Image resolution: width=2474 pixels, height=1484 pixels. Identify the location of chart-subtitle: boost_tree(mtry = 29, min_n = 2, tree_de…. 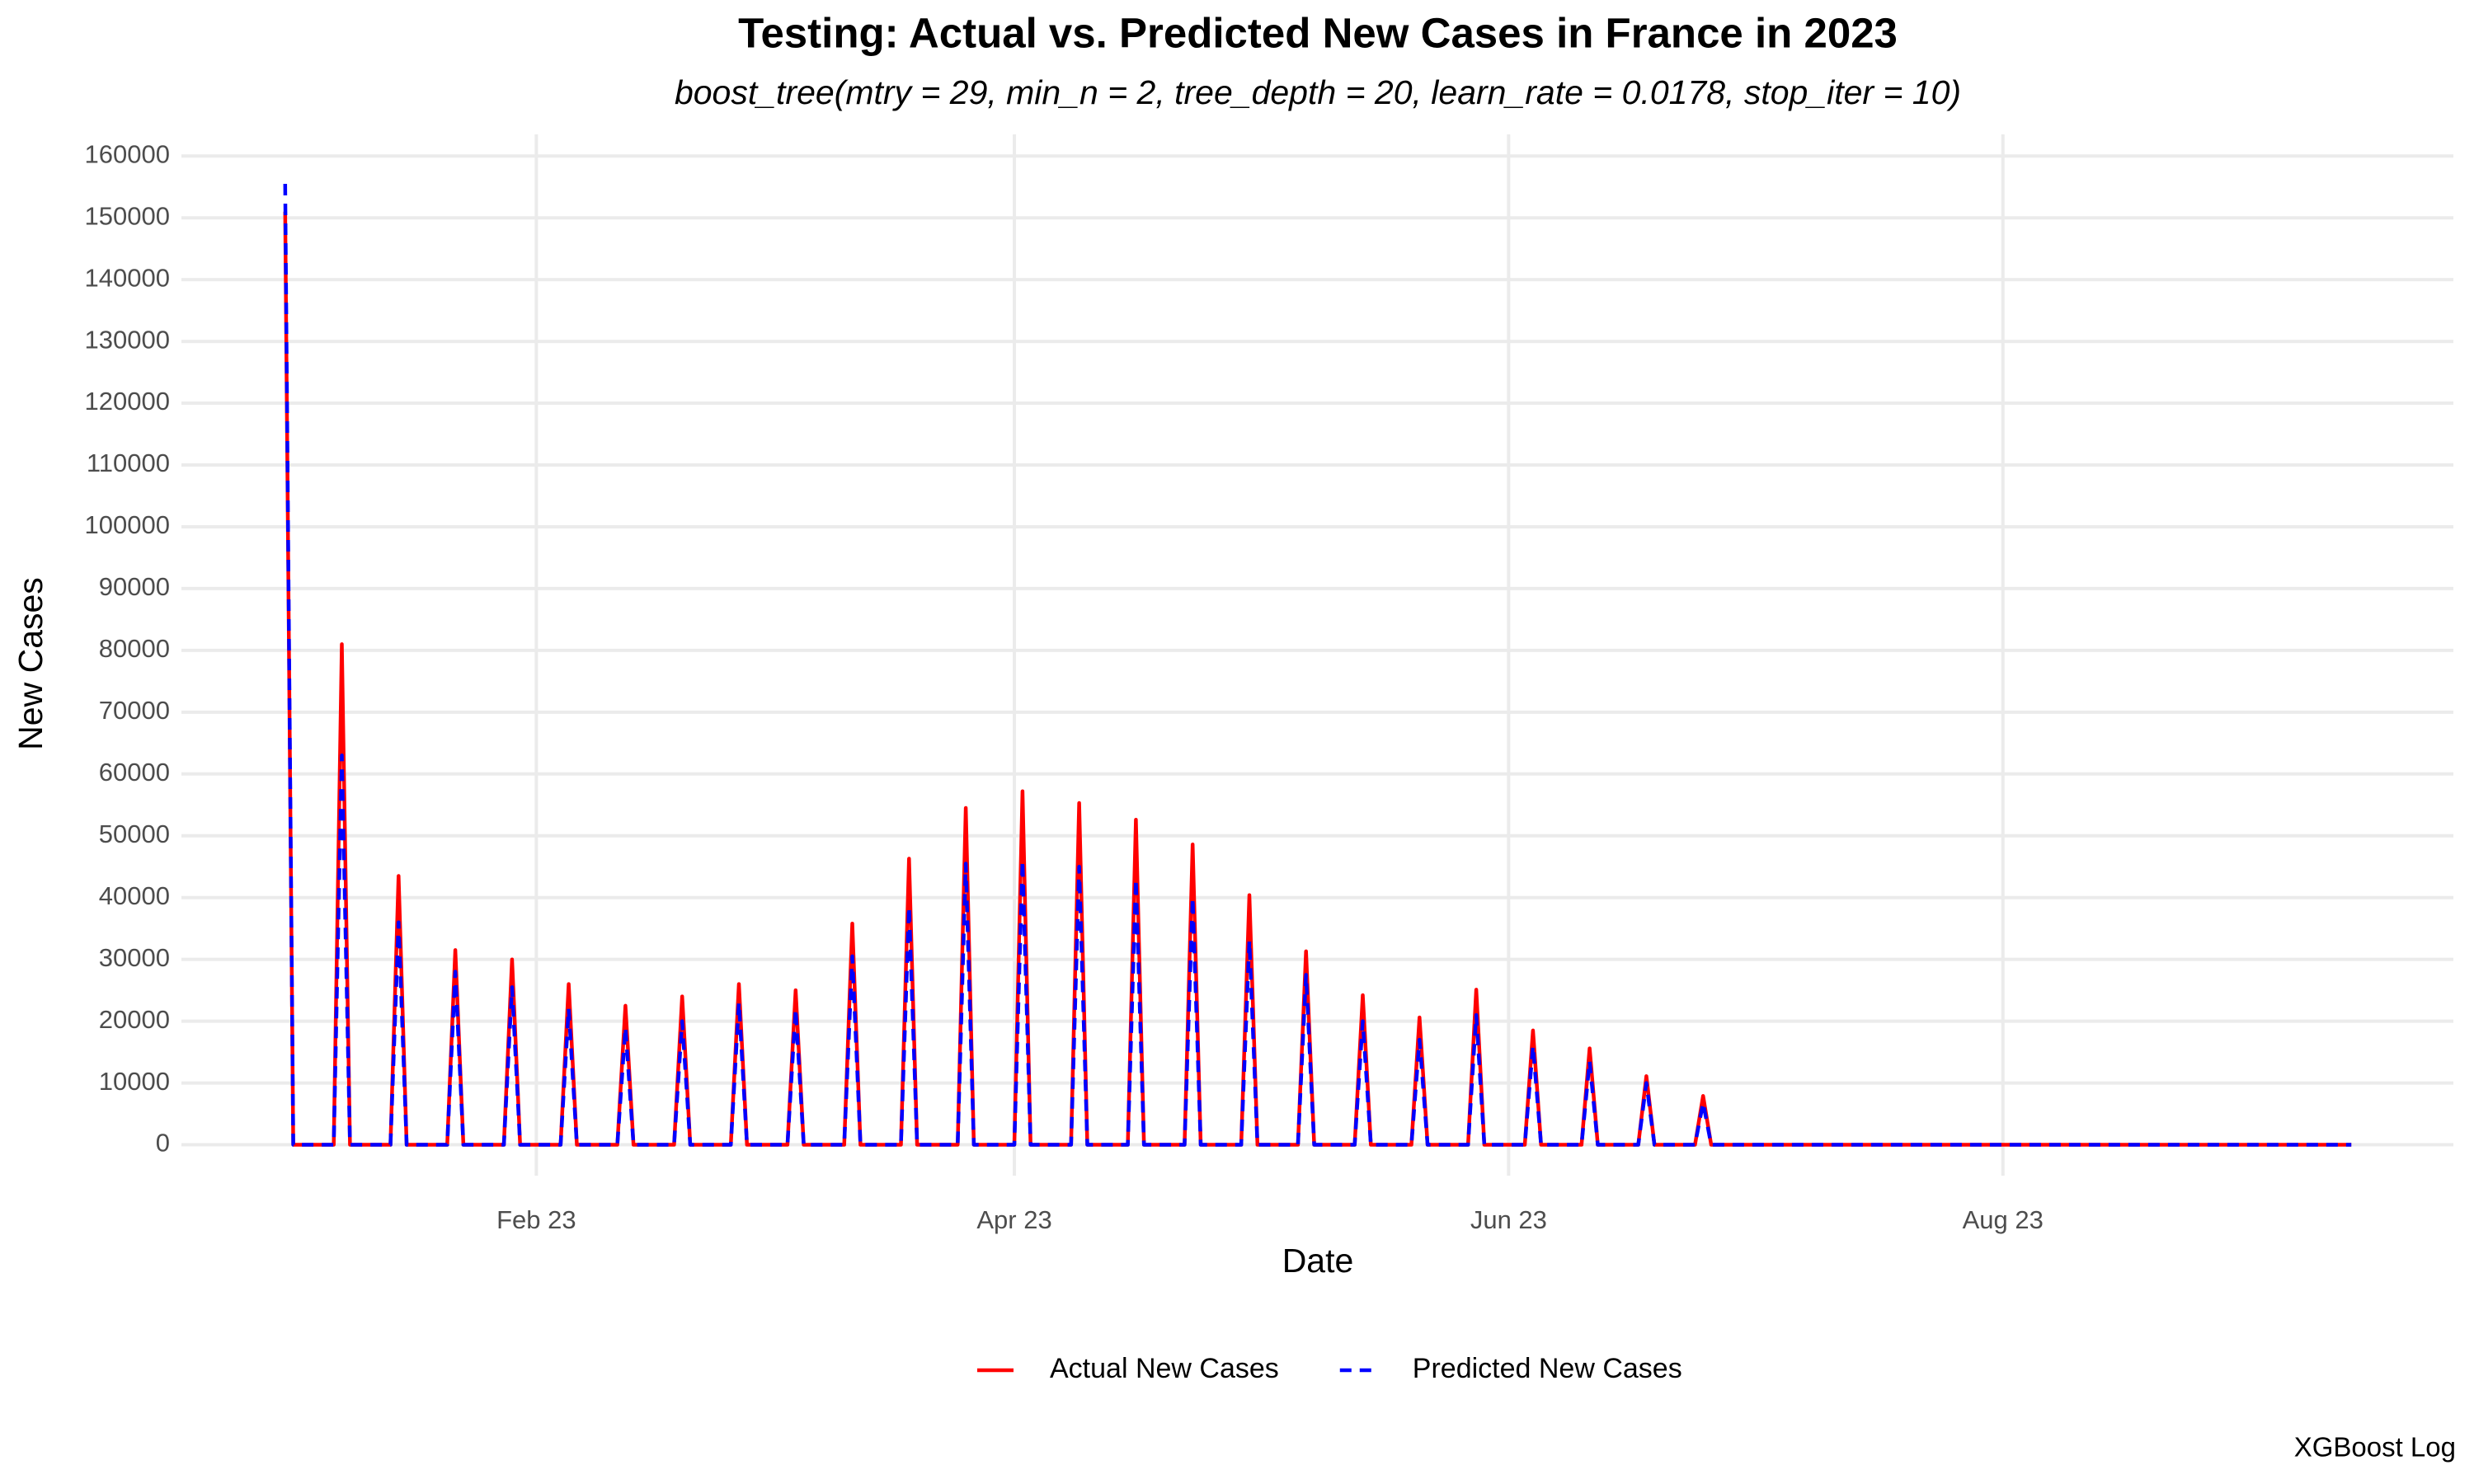
(1318, 92).